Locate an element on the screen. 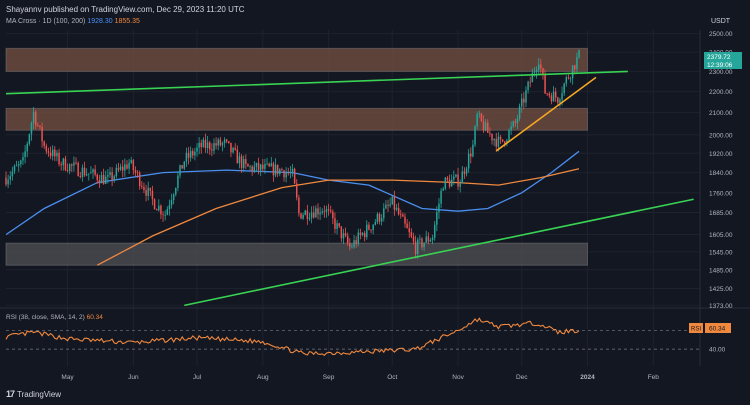 The width and height of the screenshot is (750, 405). x-axis-tick-label: Feb is located at coordinates (654, 377).